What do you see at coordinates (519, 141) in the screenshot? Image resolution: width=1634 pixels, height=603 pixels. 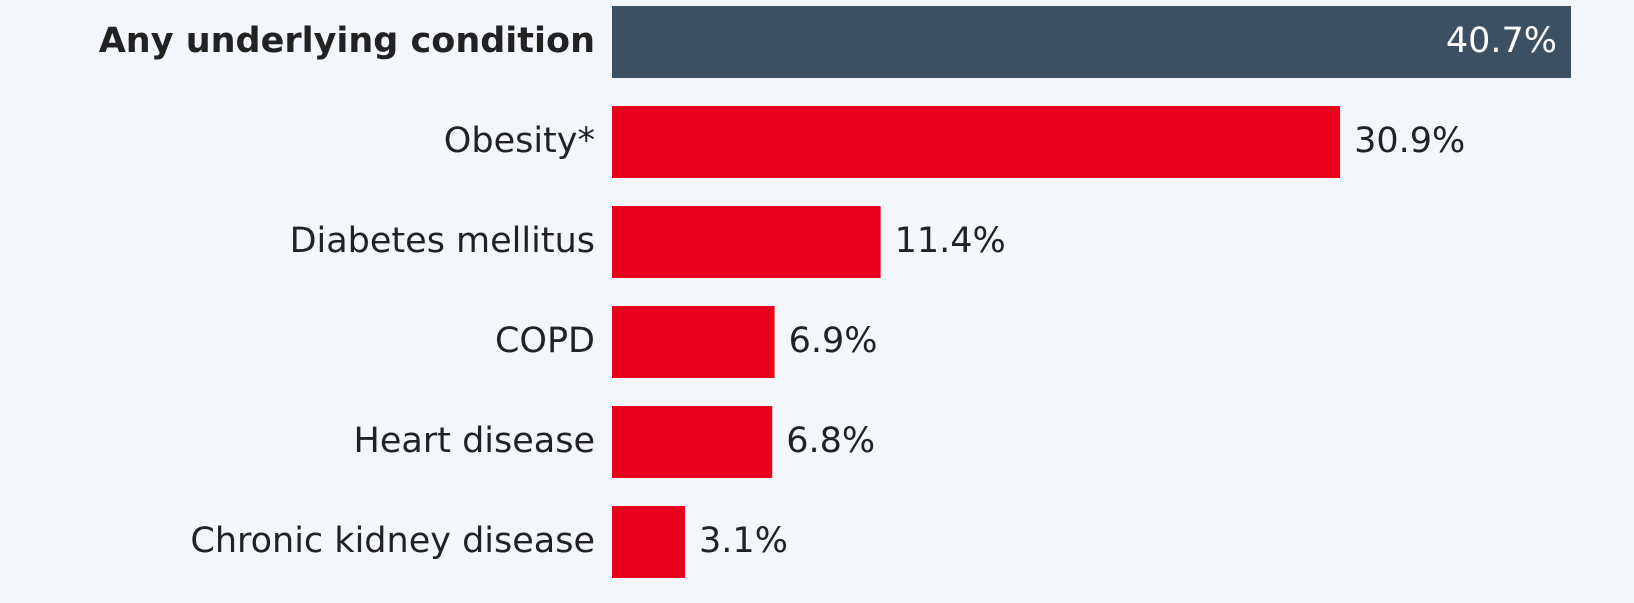 I see `category-label: Obesity*` at bounding box center [519, 141].